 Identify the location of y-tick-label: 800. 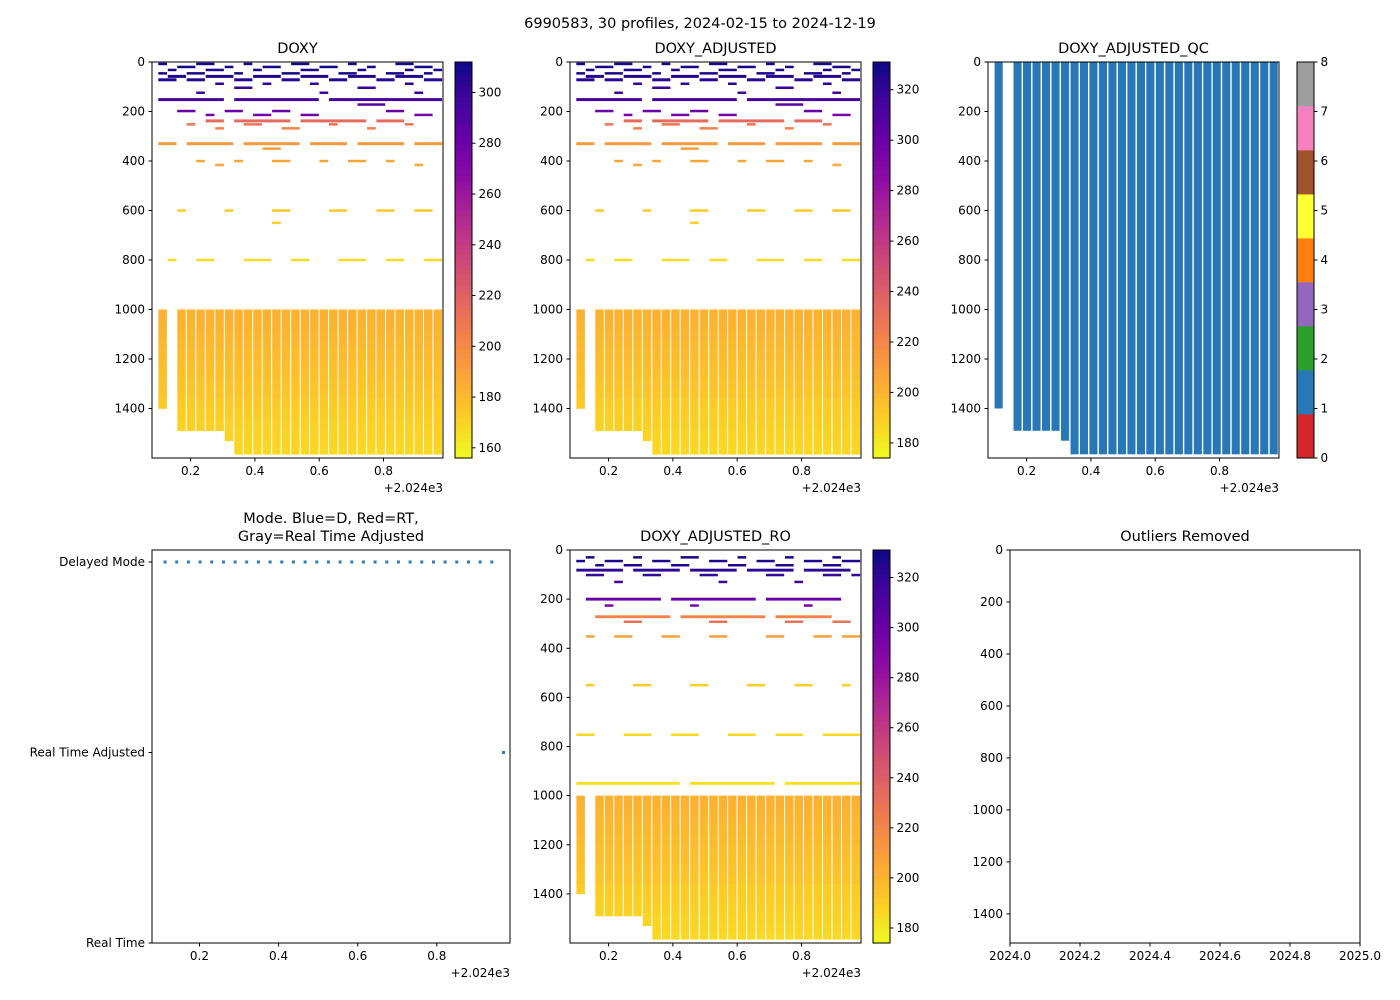
(133, 260).